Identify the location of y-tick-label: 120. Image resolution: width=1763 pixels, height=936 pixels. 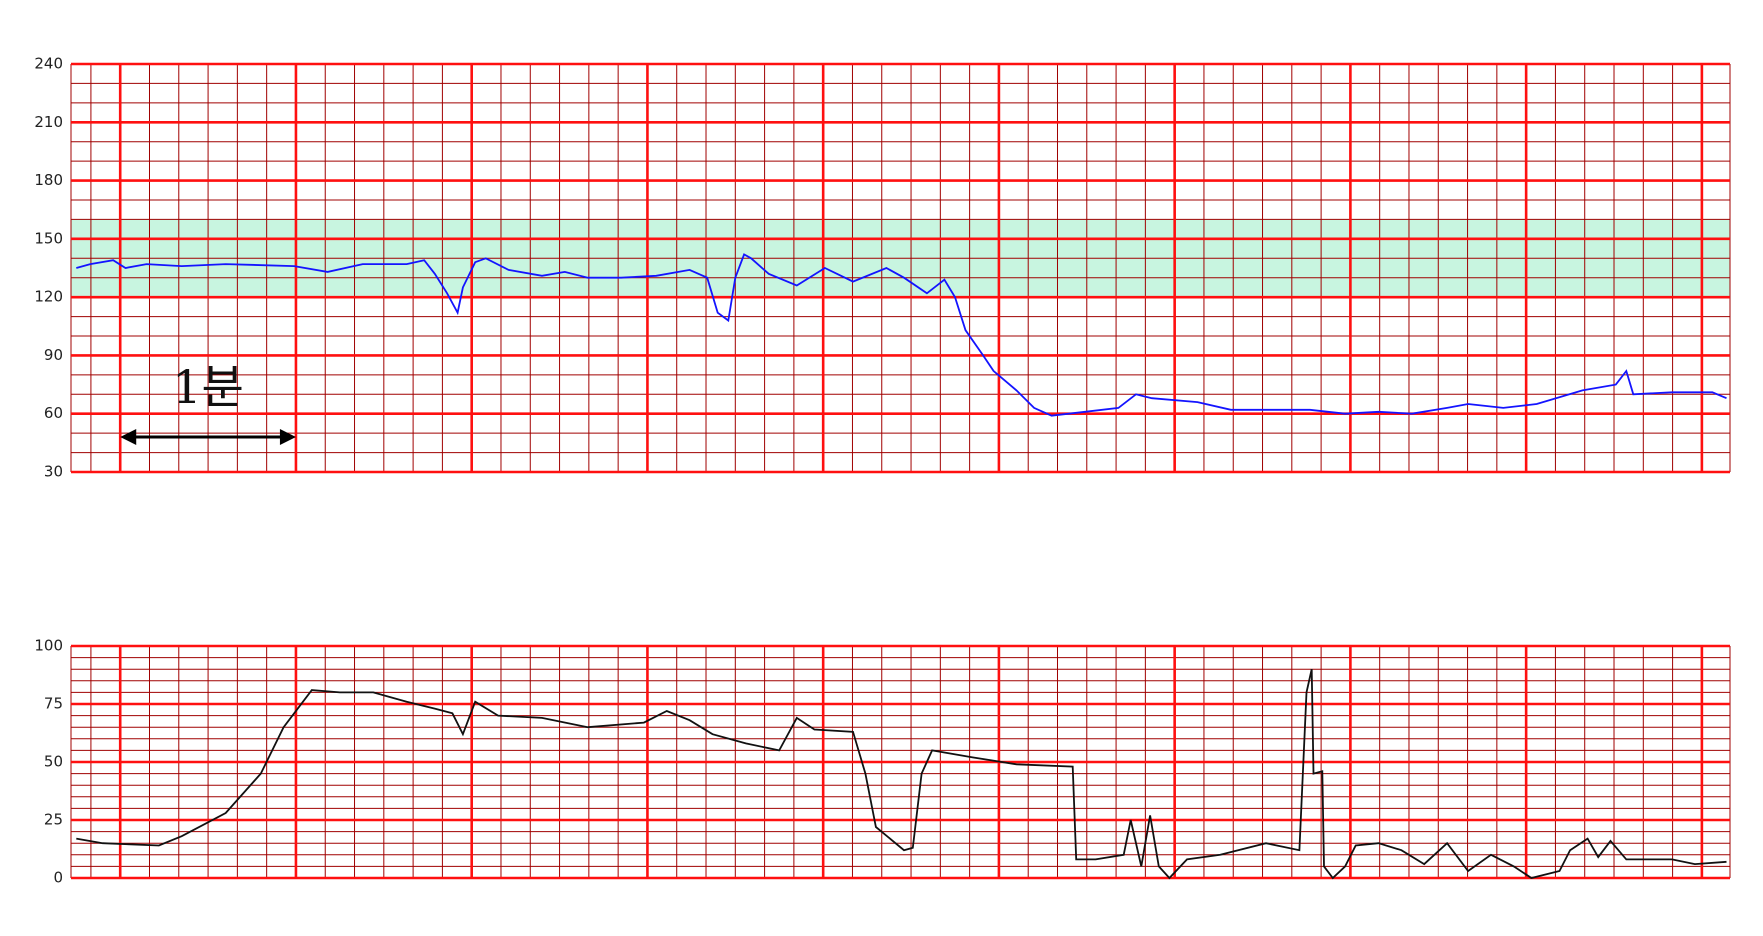
(48, 297).